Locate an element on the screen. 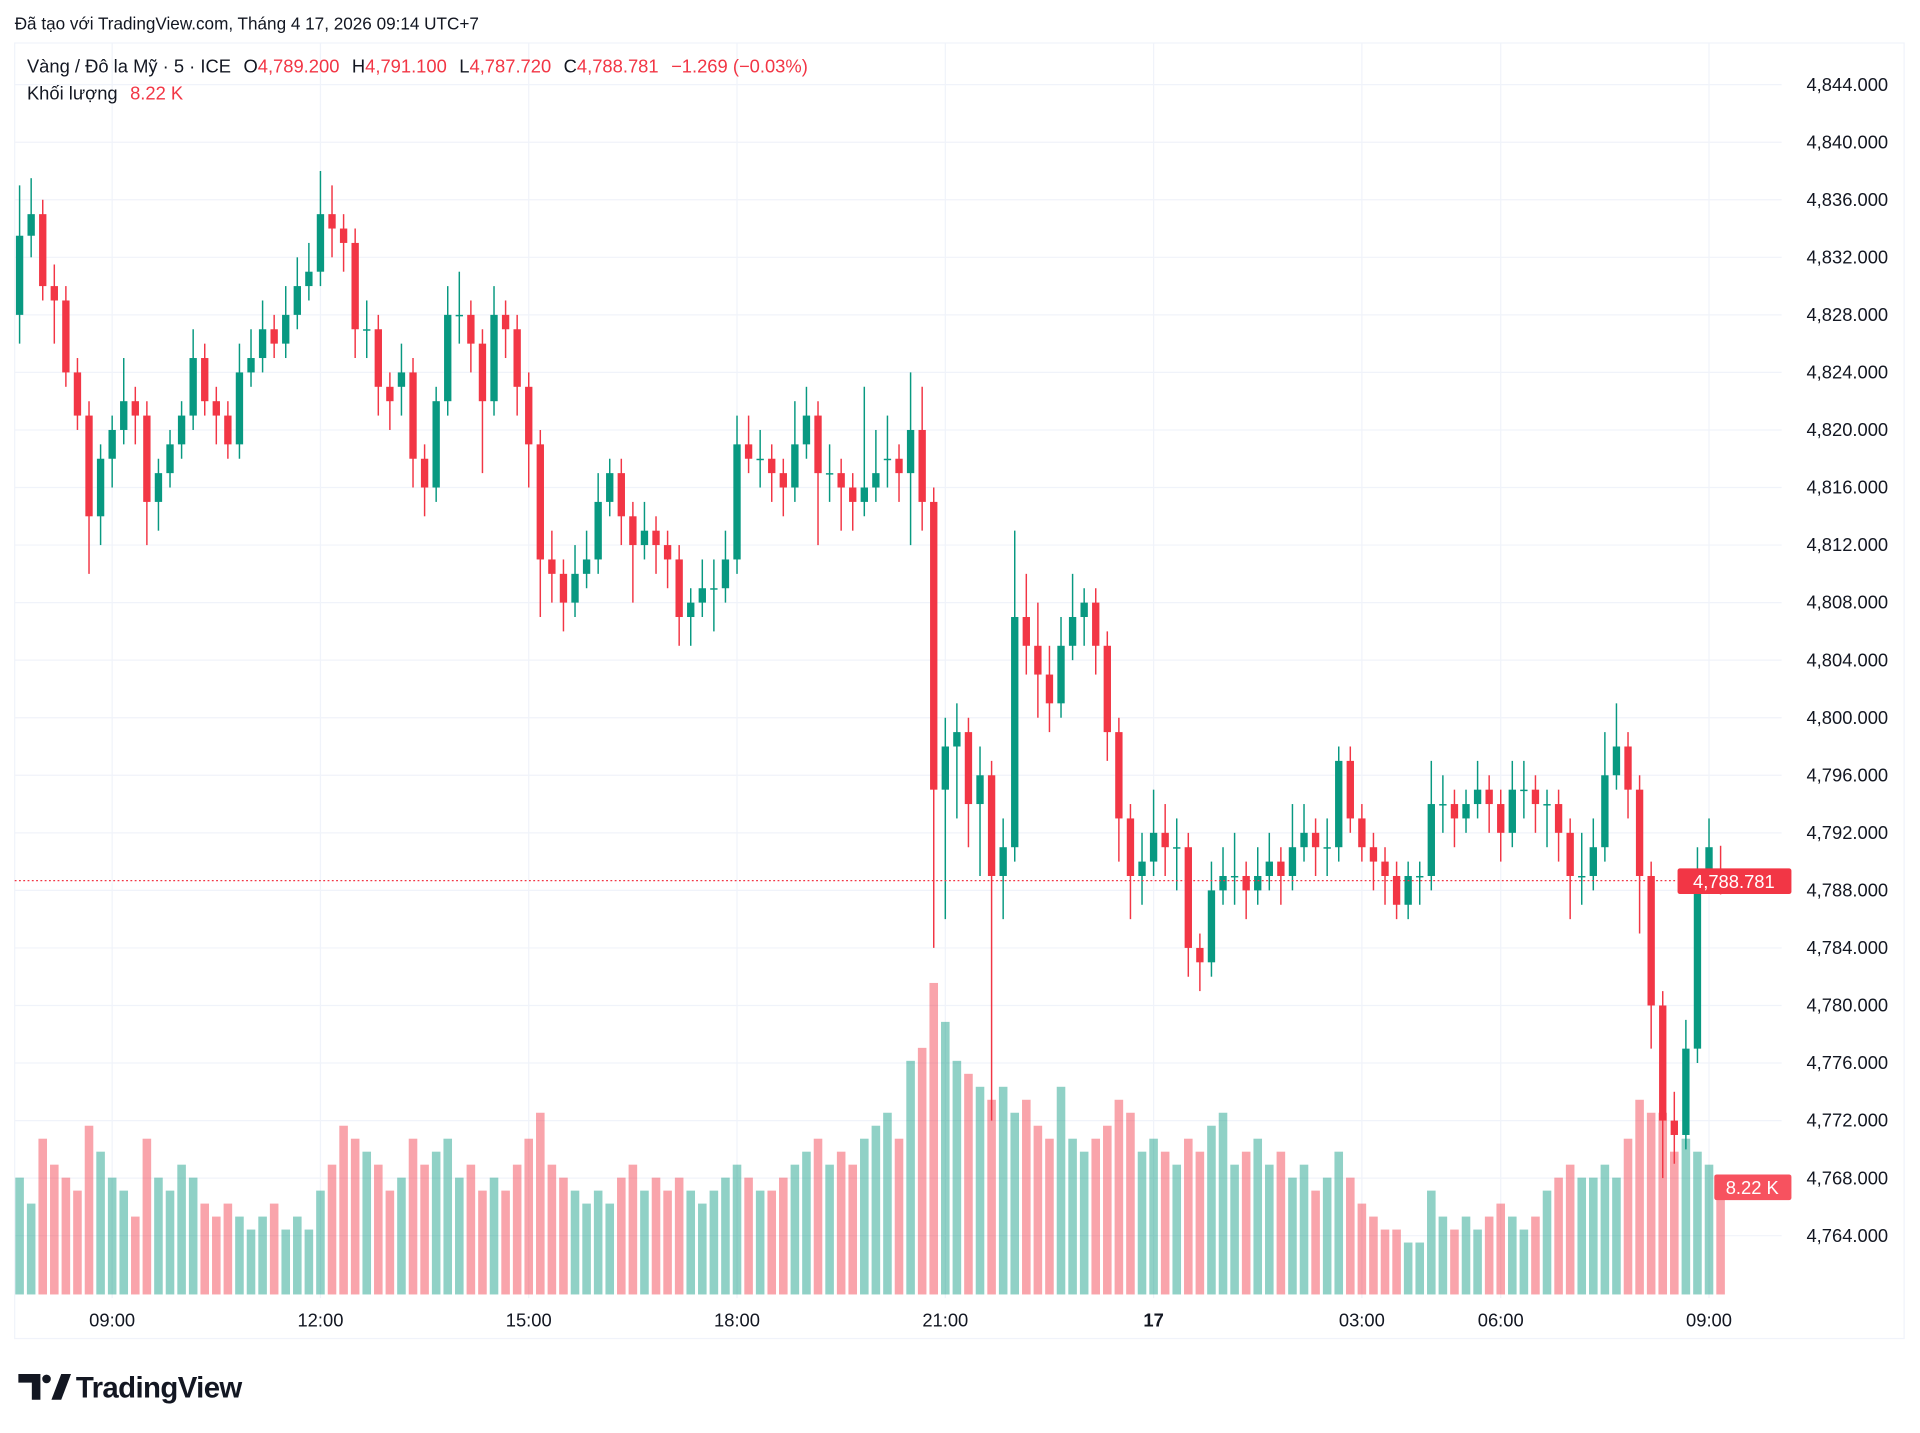 The width and height of the screenshot is (1920, 1433). volume-value: 8.22 K is located at coordinates (157, 92).